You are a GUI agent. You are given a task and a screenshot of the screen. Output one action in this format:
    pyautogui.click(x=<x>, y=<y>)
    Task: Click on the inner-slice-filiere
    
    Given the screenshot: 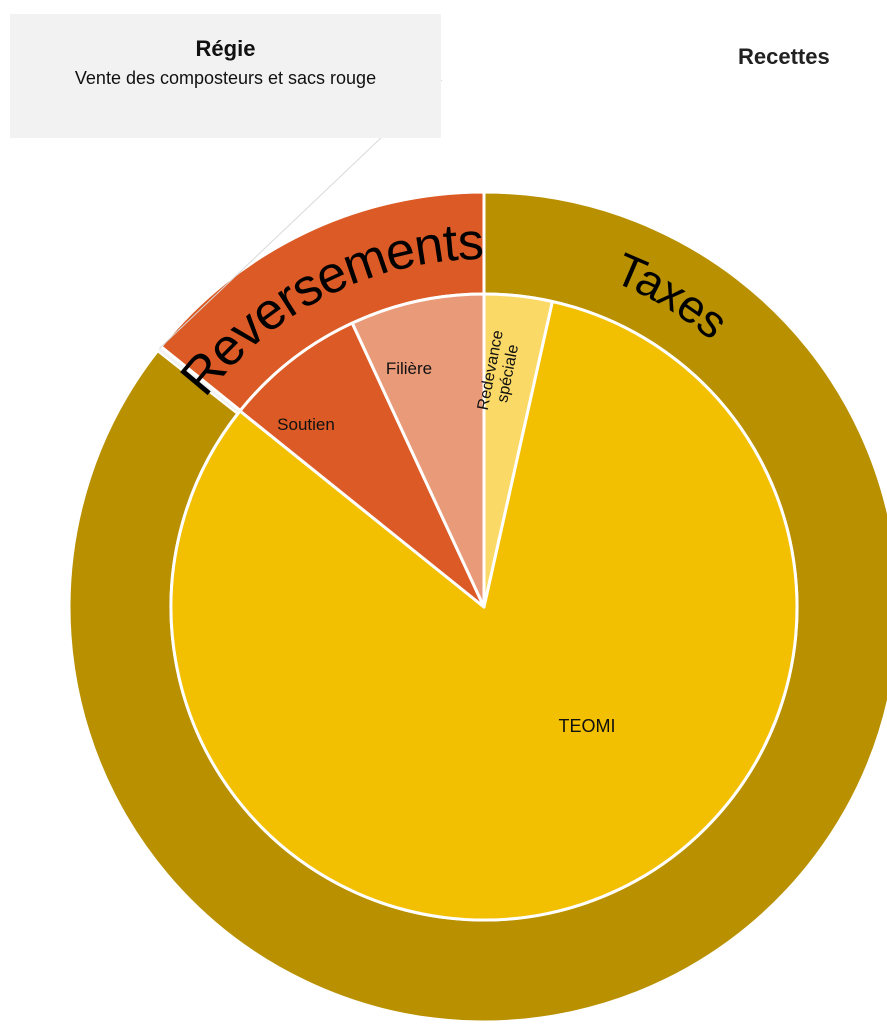 What is the action you would take?
    pyautogui.click(x=418, y=450)
    